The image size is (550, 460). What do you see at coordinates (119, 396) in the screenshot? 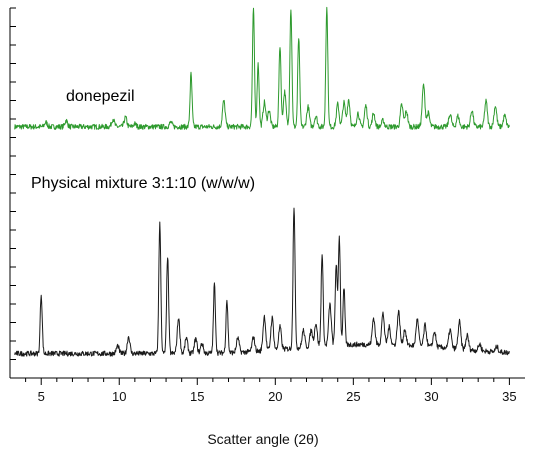
I see `x-tick-label: 10` at bounding box center [119, 396].